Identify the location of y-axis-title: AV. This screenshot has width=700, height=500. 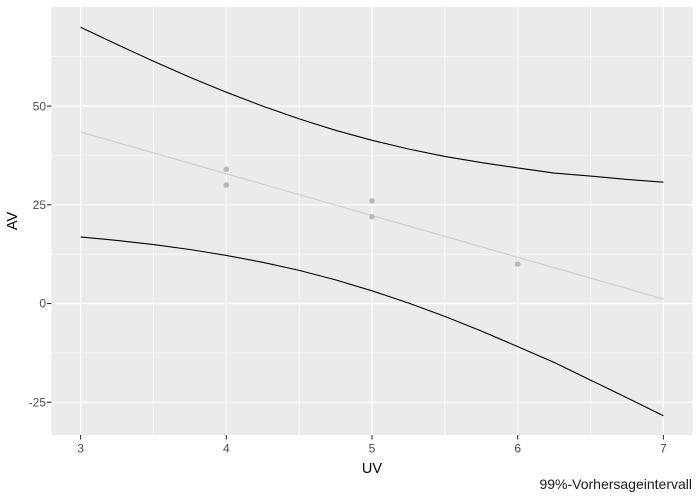
(13, 221).